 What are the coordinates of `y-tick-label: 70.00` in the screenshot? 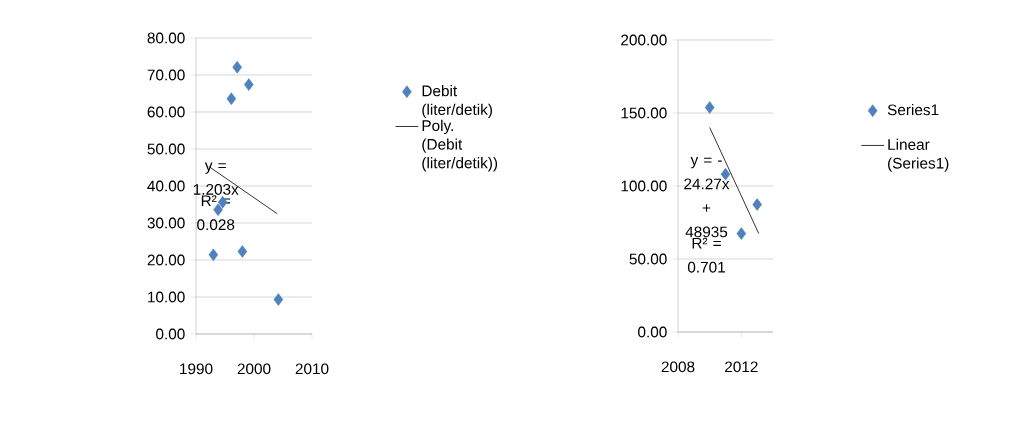 It's located at (166, 75).